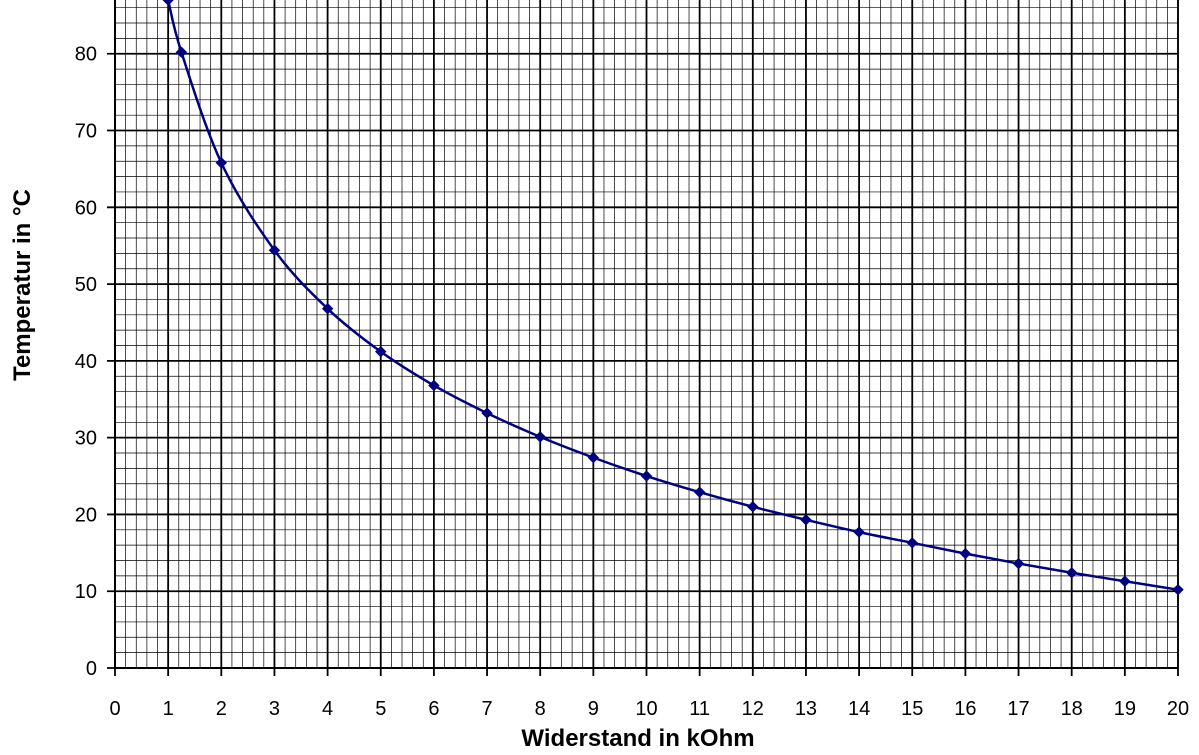 The image size is (1199, 755). Describe the element at coordinates (1072, 709) in the screenshot. I see `x-tick-label: 18` at that location.